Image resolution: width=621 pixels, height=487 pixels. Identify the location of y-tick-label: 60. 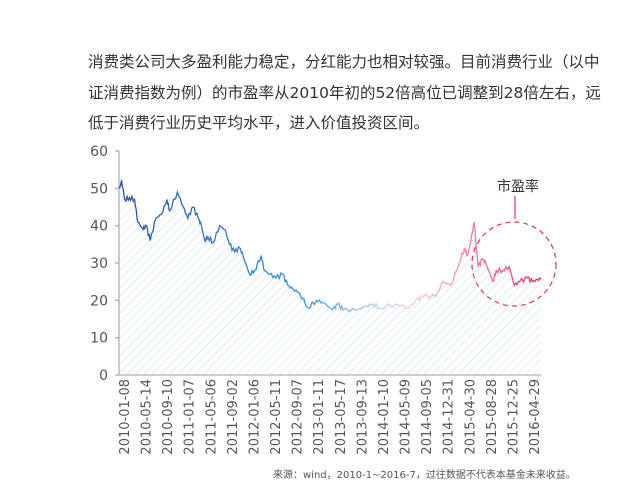
(99, 152).